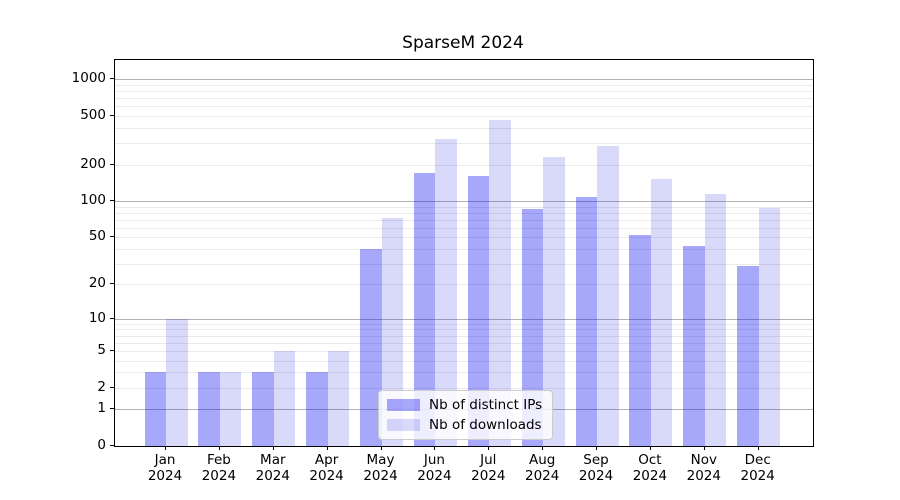  What do you see at coordinates (757, 460) in the screenshot?
I see `x-tick-month: Dec` at bounding box center [757, 460].